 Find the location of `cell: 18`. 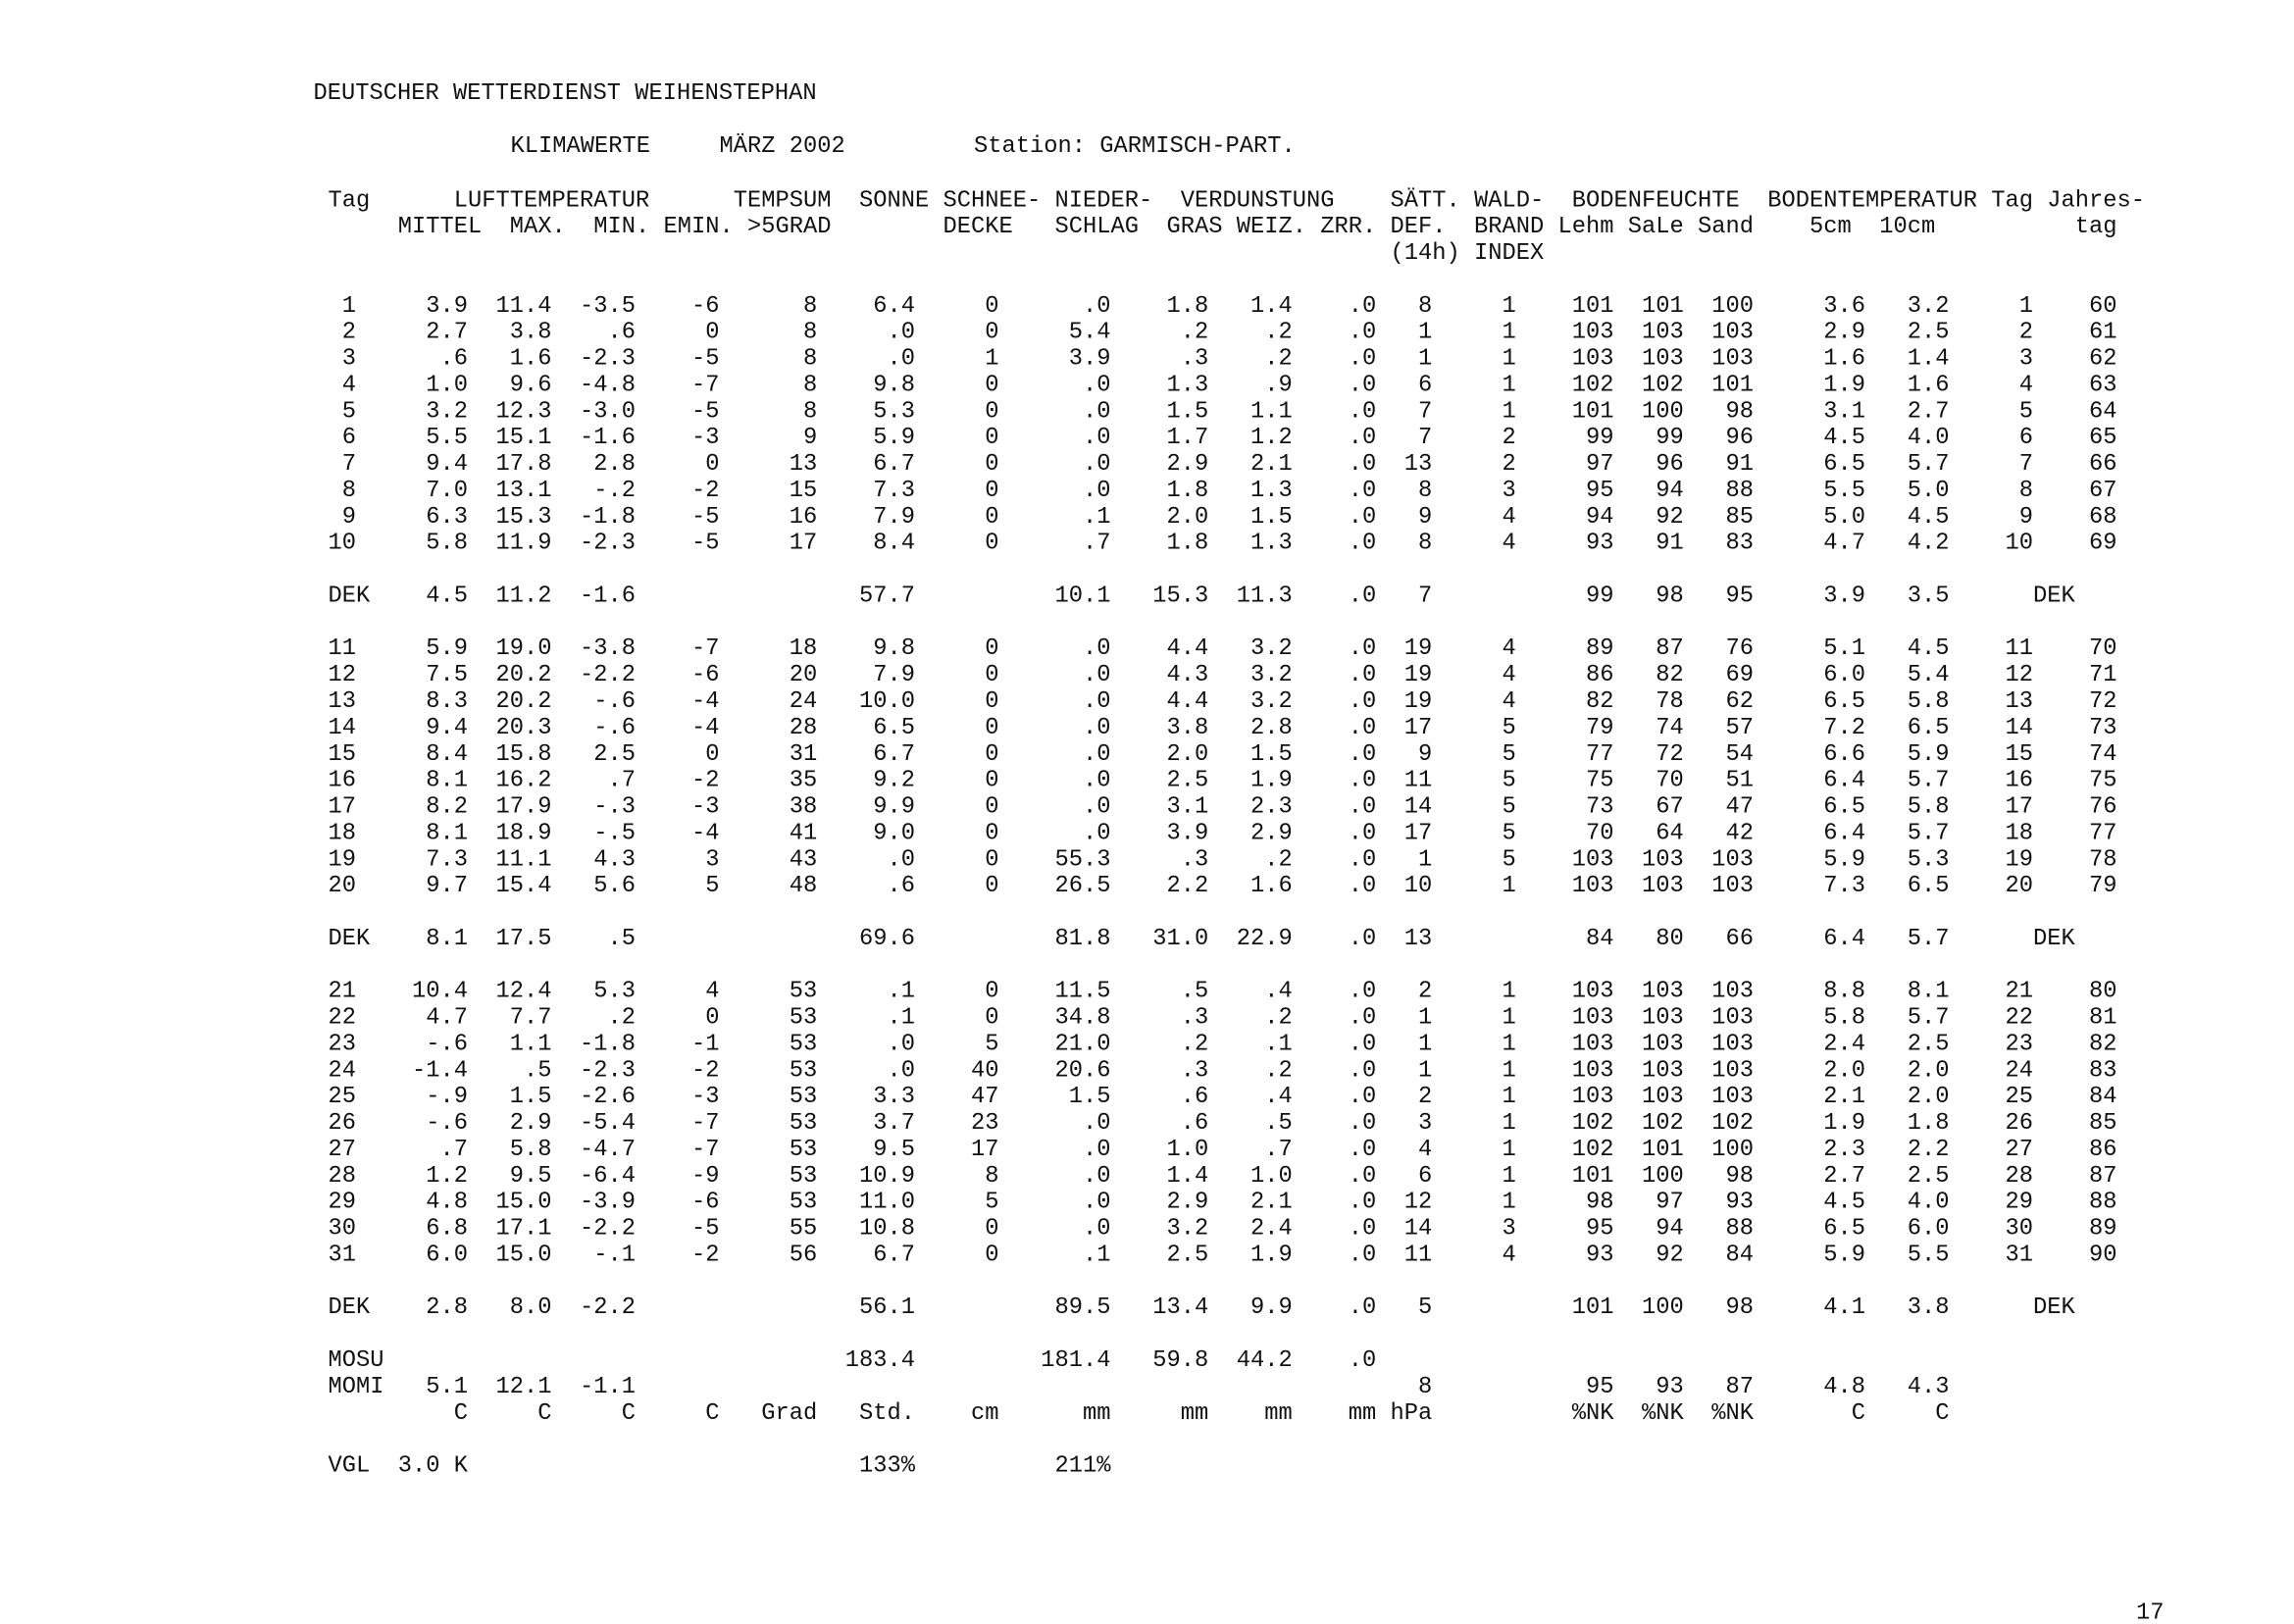

cell: 18 is located at coordinates (804, 648).